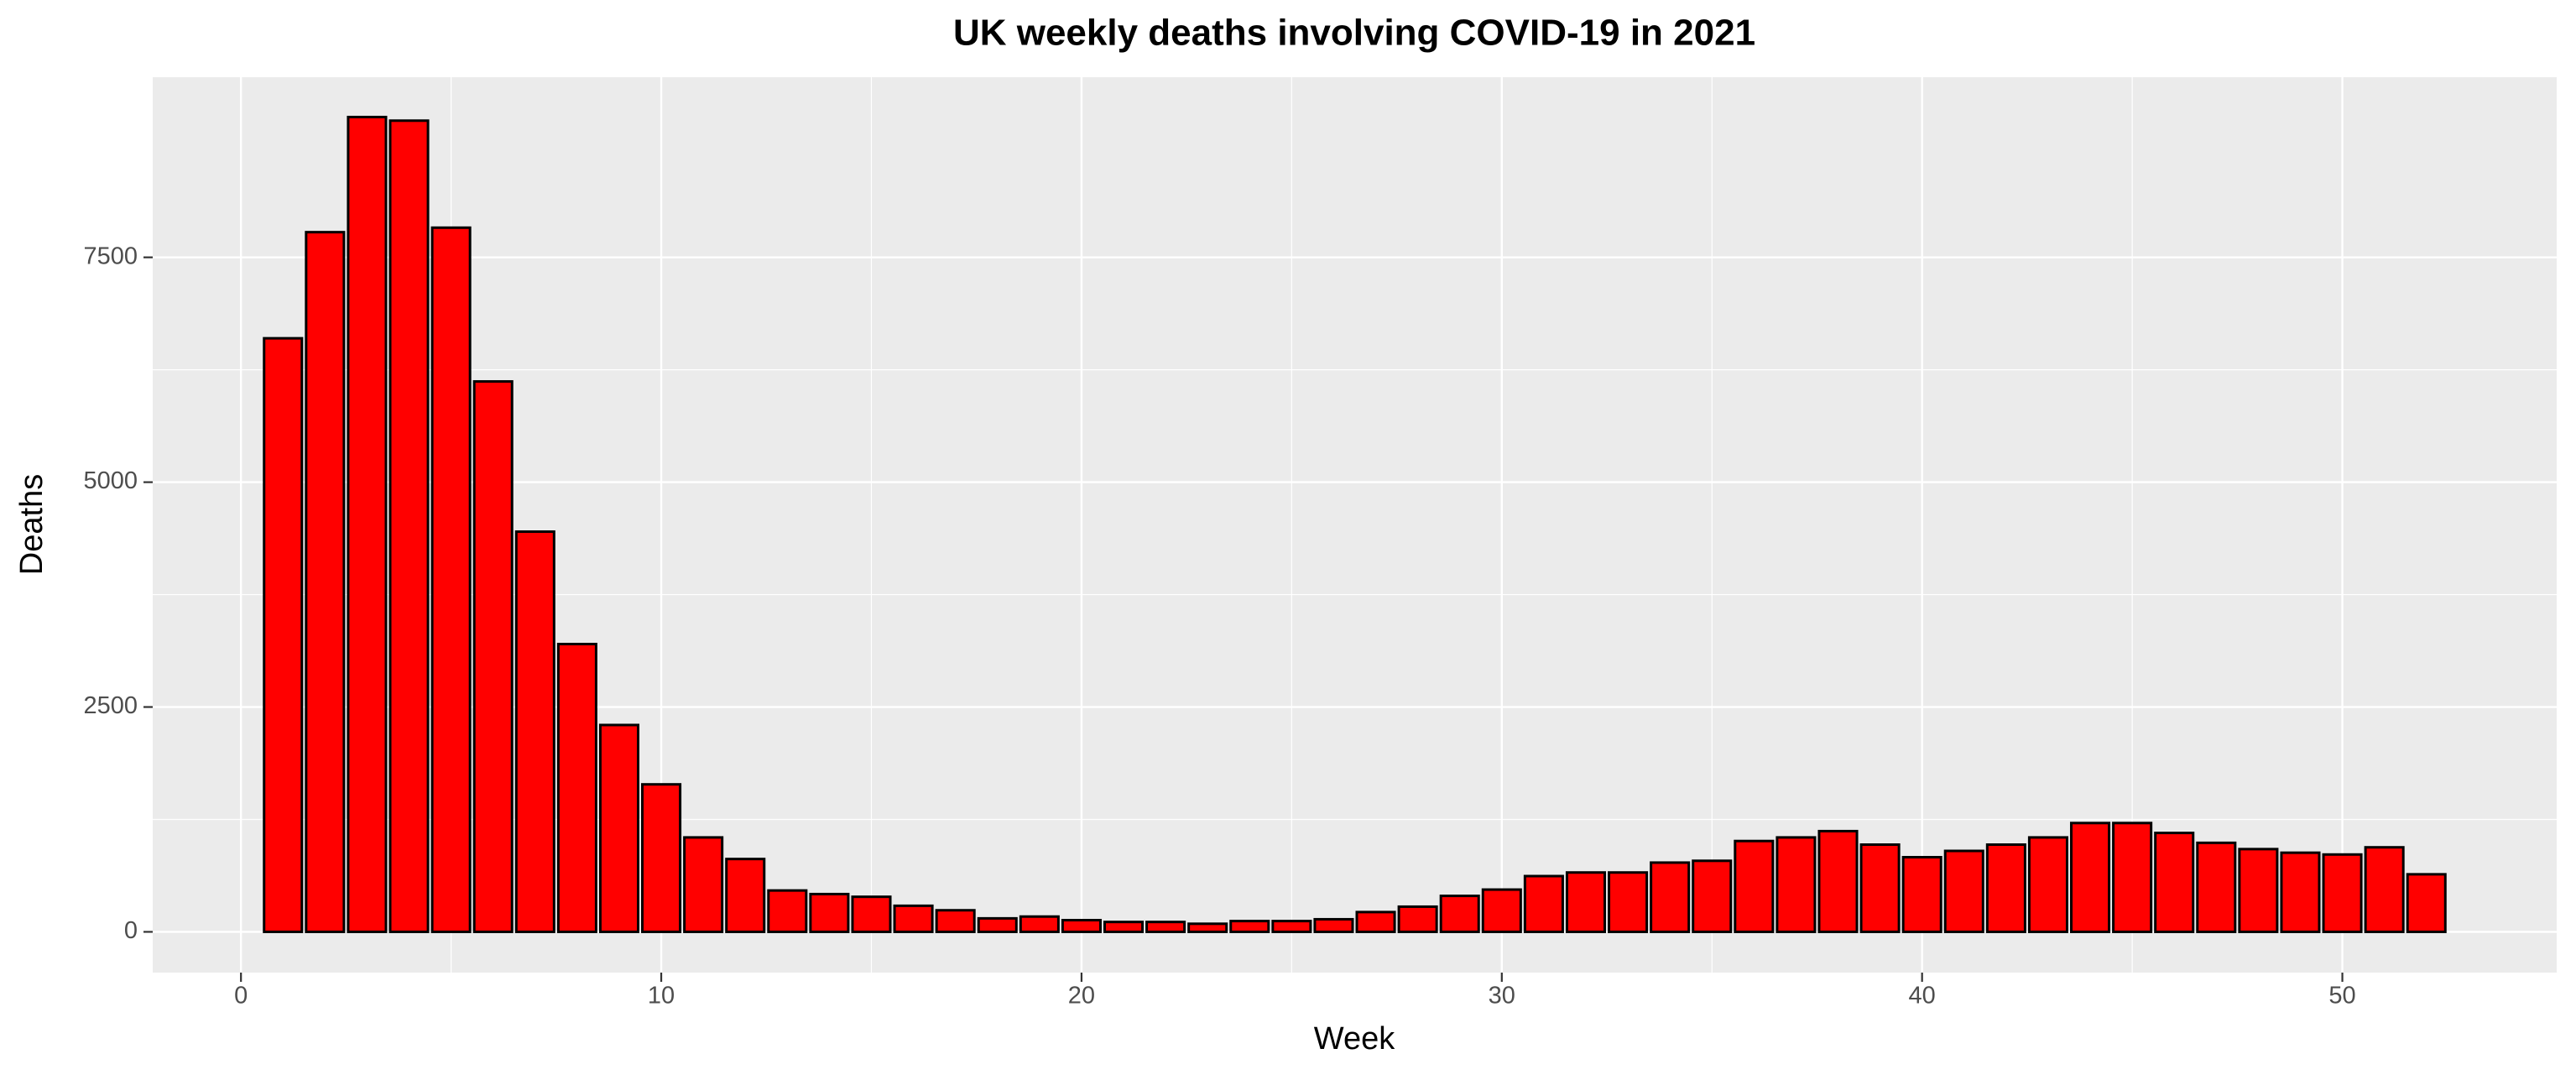 The height and width of the screenshot is (1080, 2576). I want to click on x-tick-label: 50, so click(2341, 997).